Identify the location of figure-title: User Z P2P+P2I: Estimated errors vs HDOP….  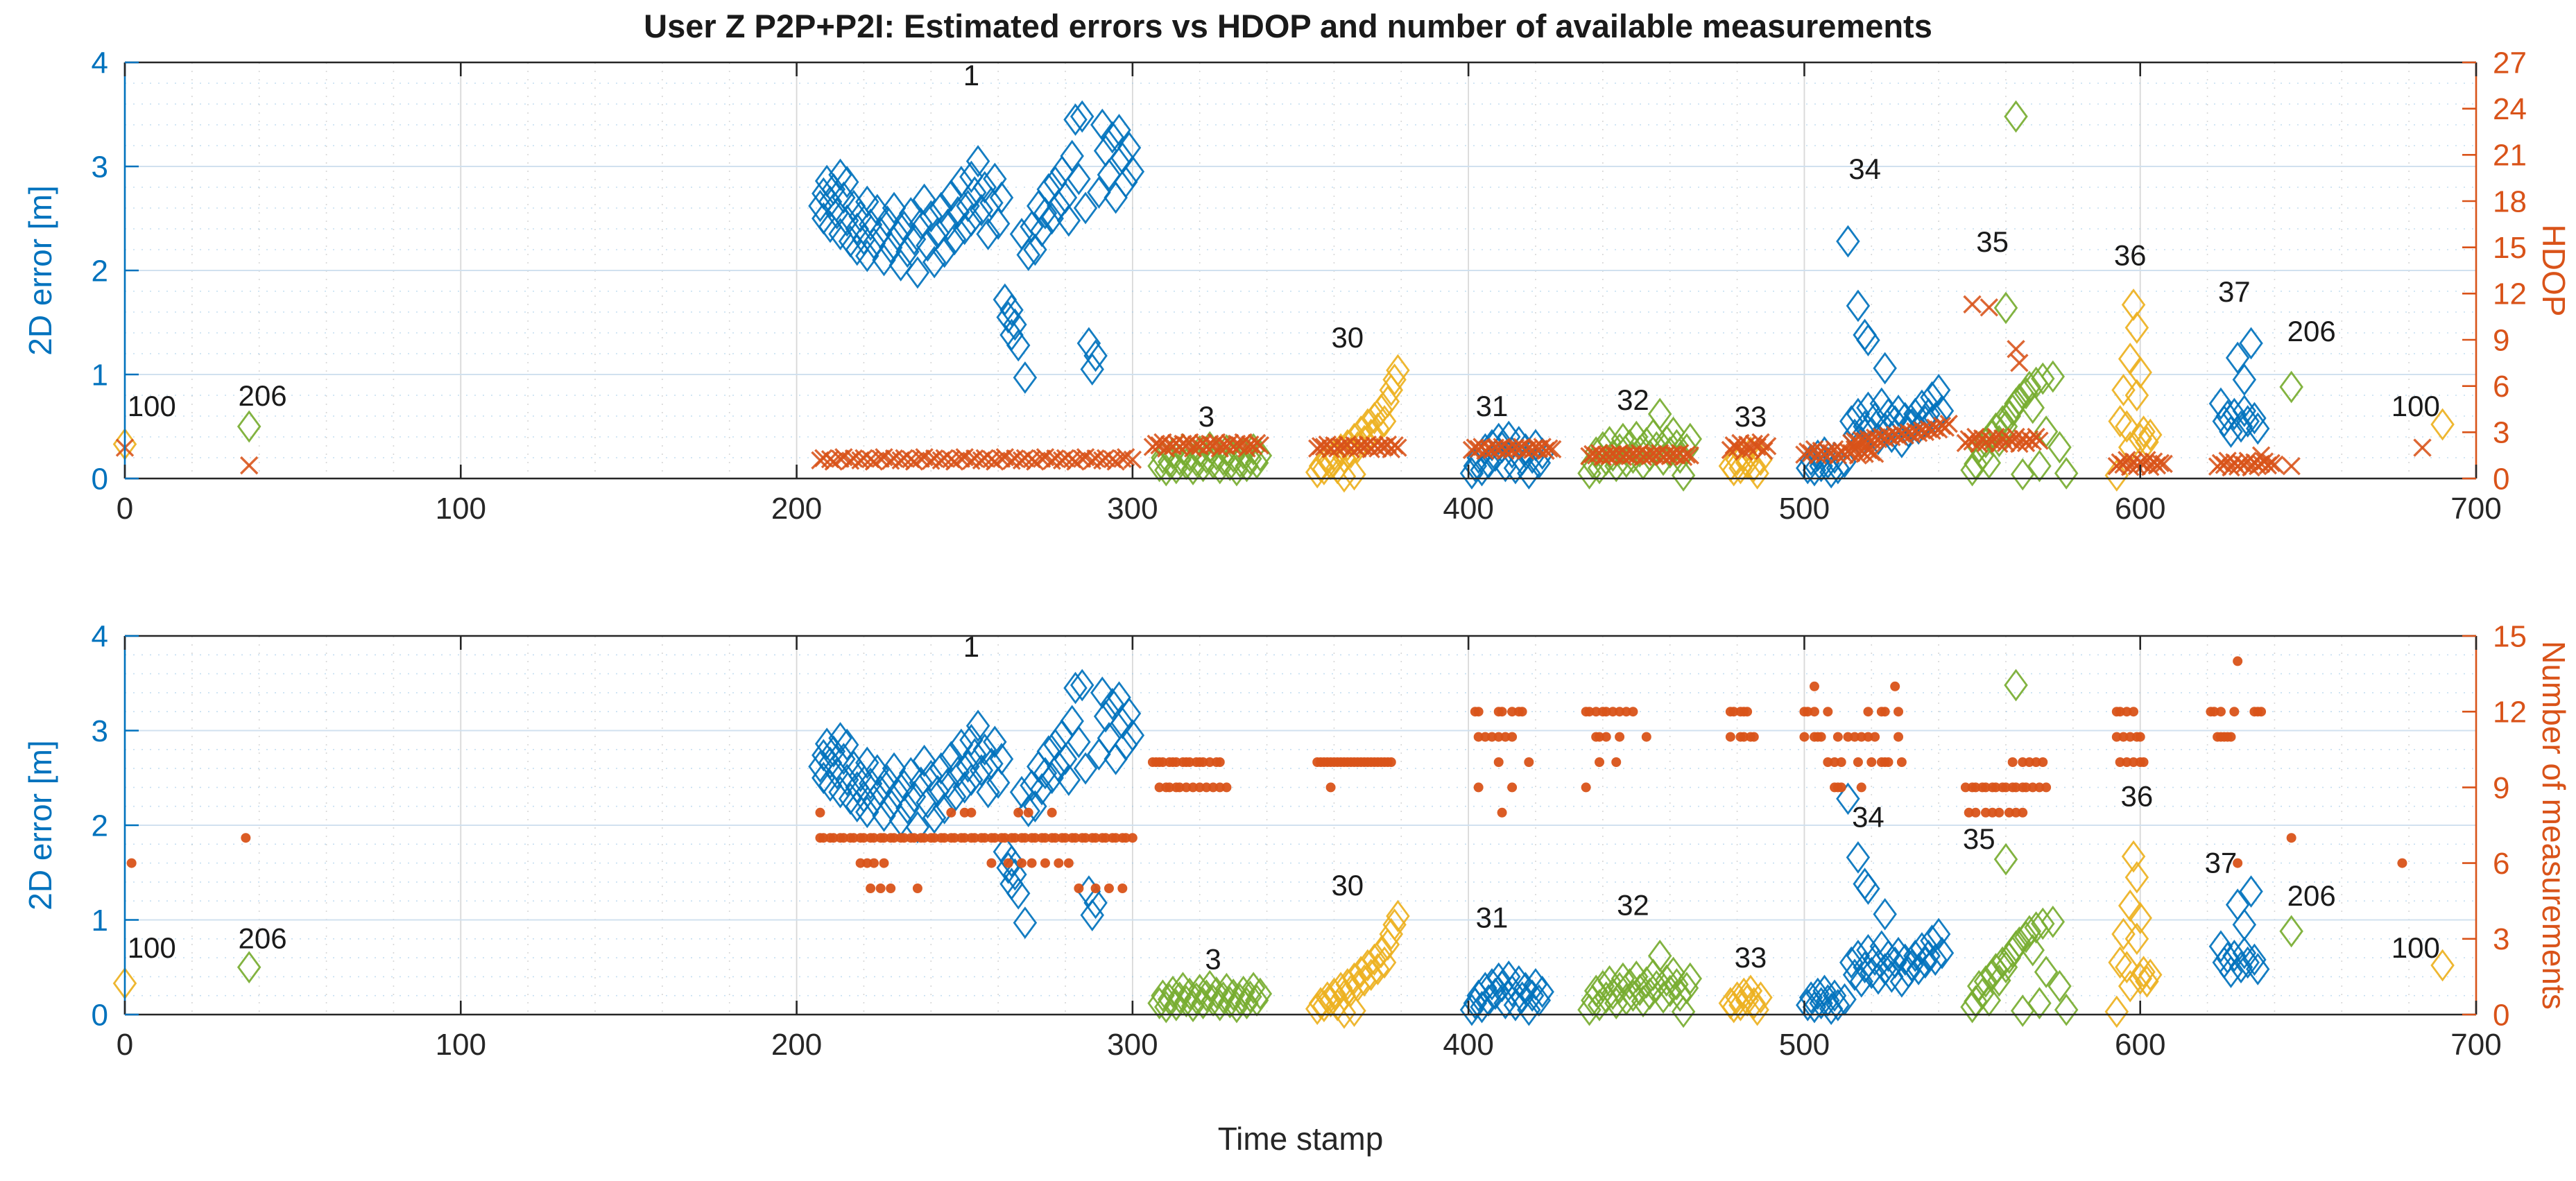
(1288, 26).